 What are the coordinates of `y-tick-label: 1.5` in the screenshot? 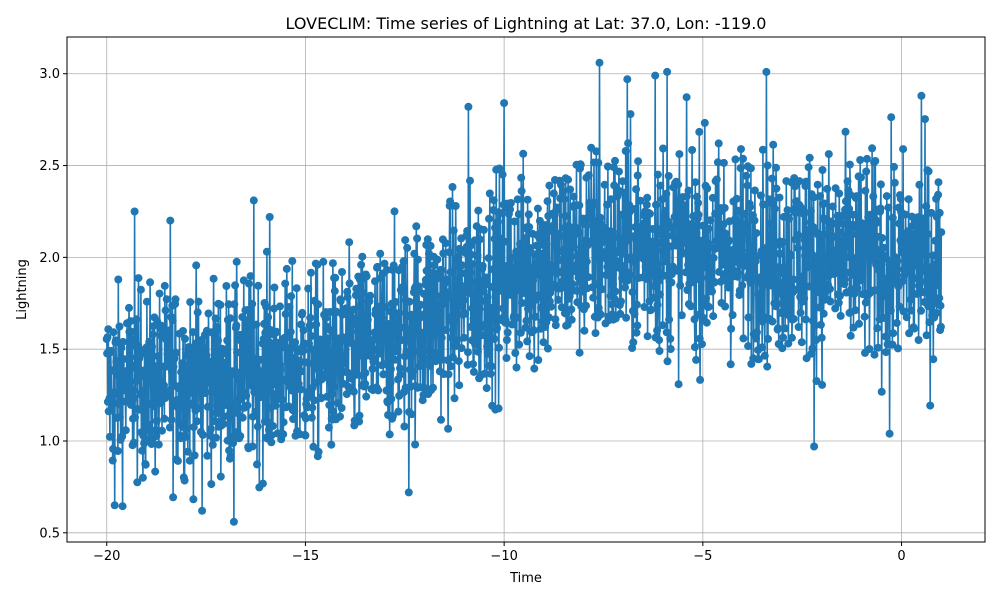 It's located at (49, 350).